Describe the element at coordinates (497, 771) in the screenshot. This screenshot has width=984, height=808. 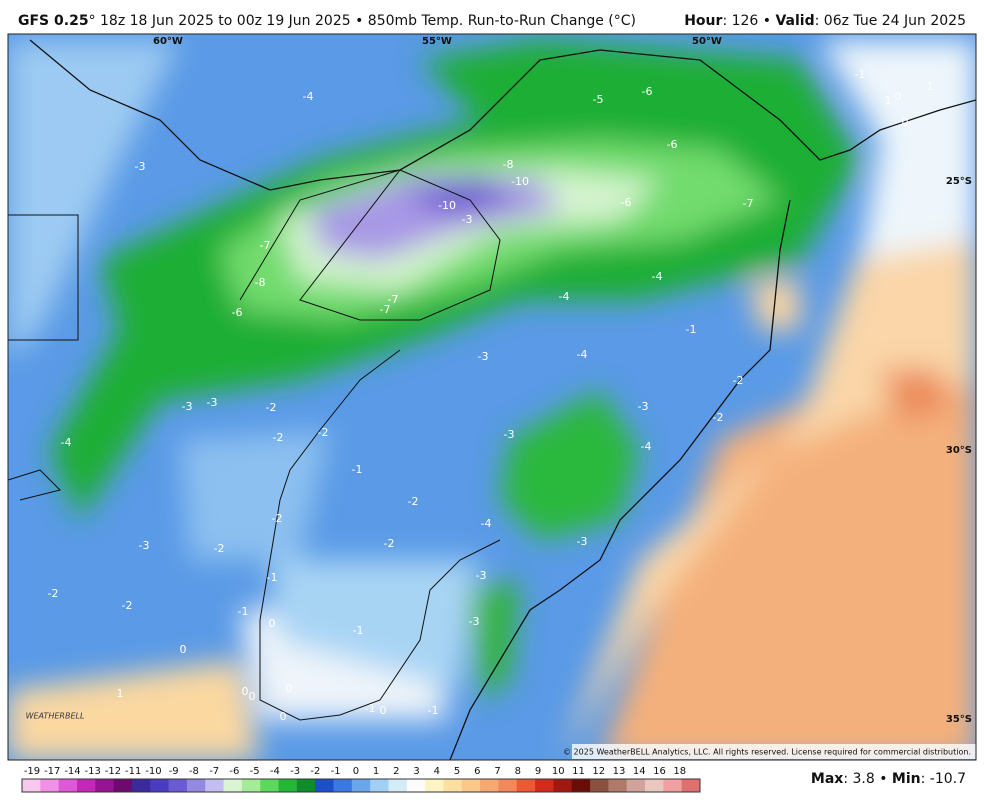
I see `colorbar-label: 7` at that location.